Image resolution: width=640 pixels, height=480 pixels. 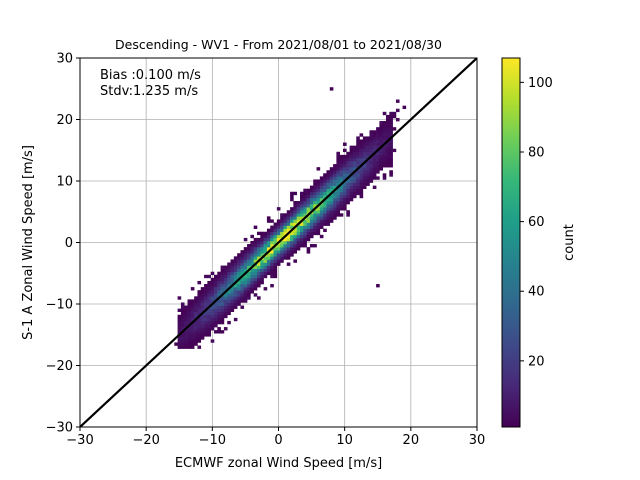 What do you see at coordinates (59, 305) in the screenshot?
I see `y-tick-label: −10` at bounding box center [59, 305].